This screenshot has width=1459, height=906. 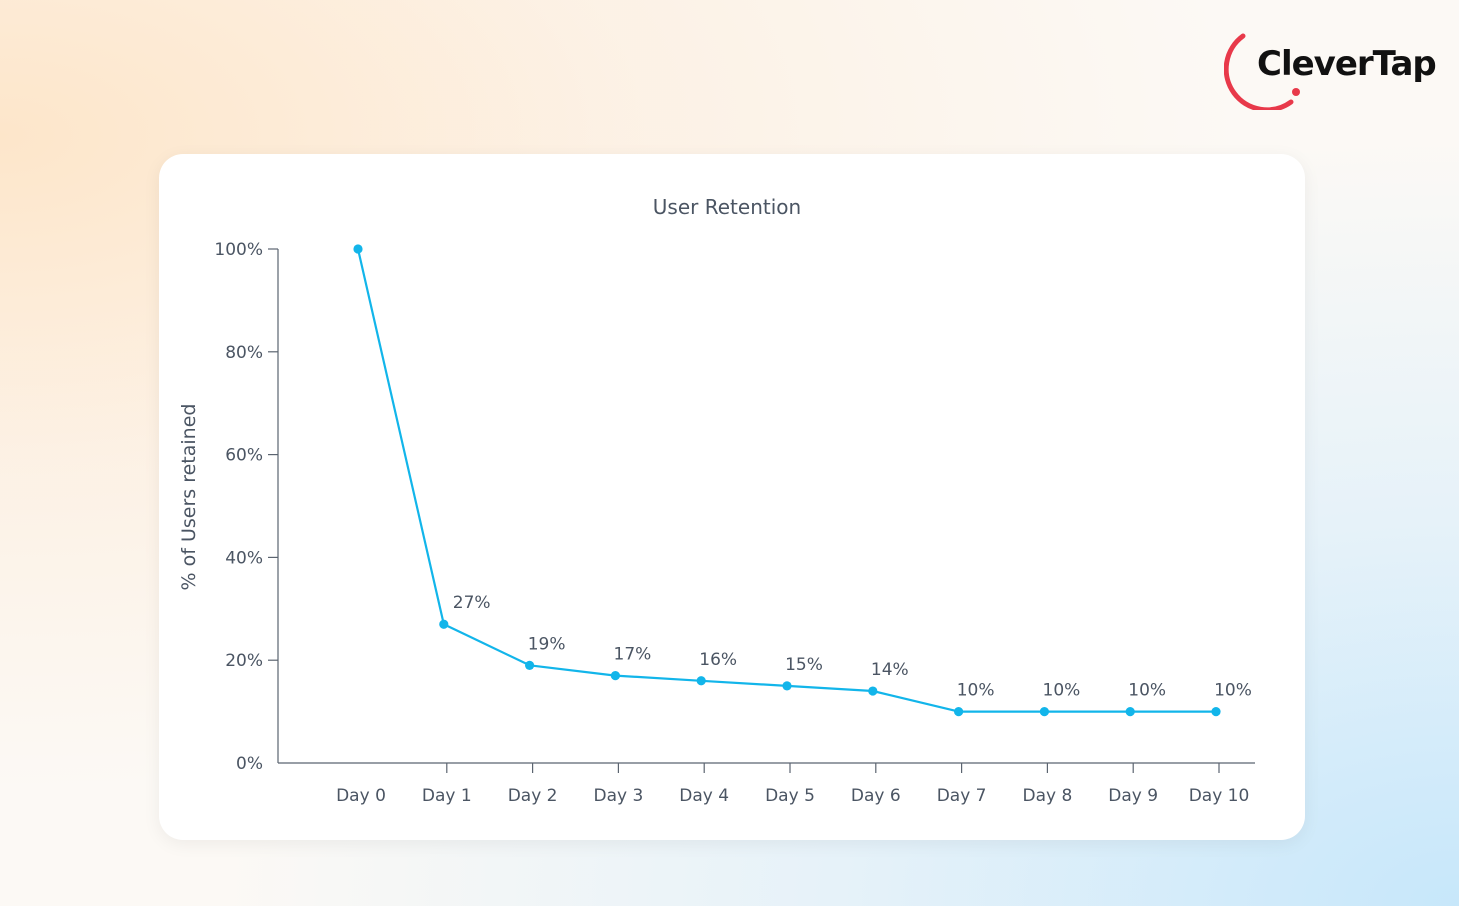 I want to click on x-tick-label: Day 7, so click(x=962, y=796).